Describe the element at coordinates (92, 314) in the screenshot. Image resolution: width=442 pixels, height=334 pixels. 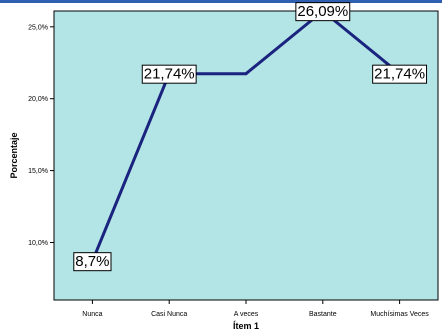
I see `x-tick-label: Nunca` at that location.